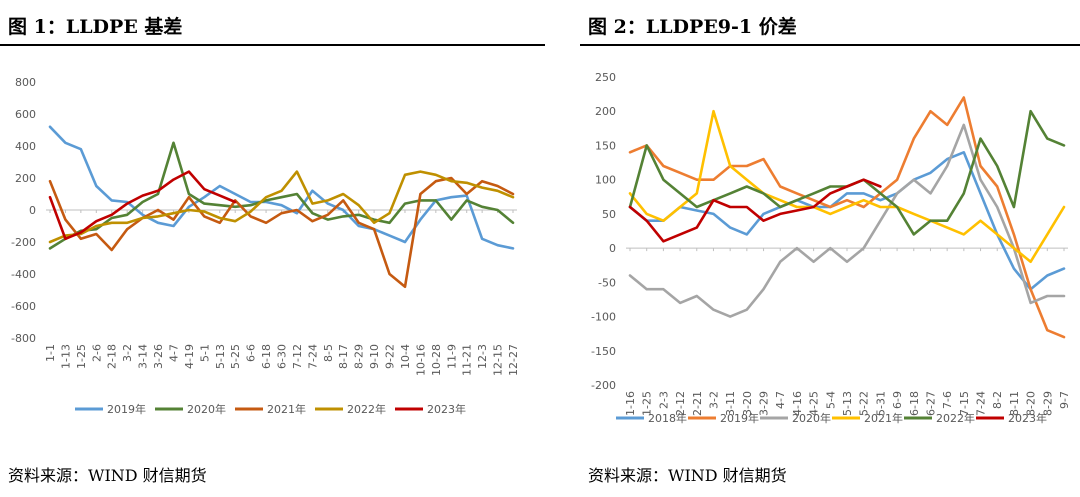 Image resolution: width=1080 pixels, height=497 pixels. Describe the element at coordinates (880, 403) in the screenshot. I see `x-tick-label: 5-31` at that location.